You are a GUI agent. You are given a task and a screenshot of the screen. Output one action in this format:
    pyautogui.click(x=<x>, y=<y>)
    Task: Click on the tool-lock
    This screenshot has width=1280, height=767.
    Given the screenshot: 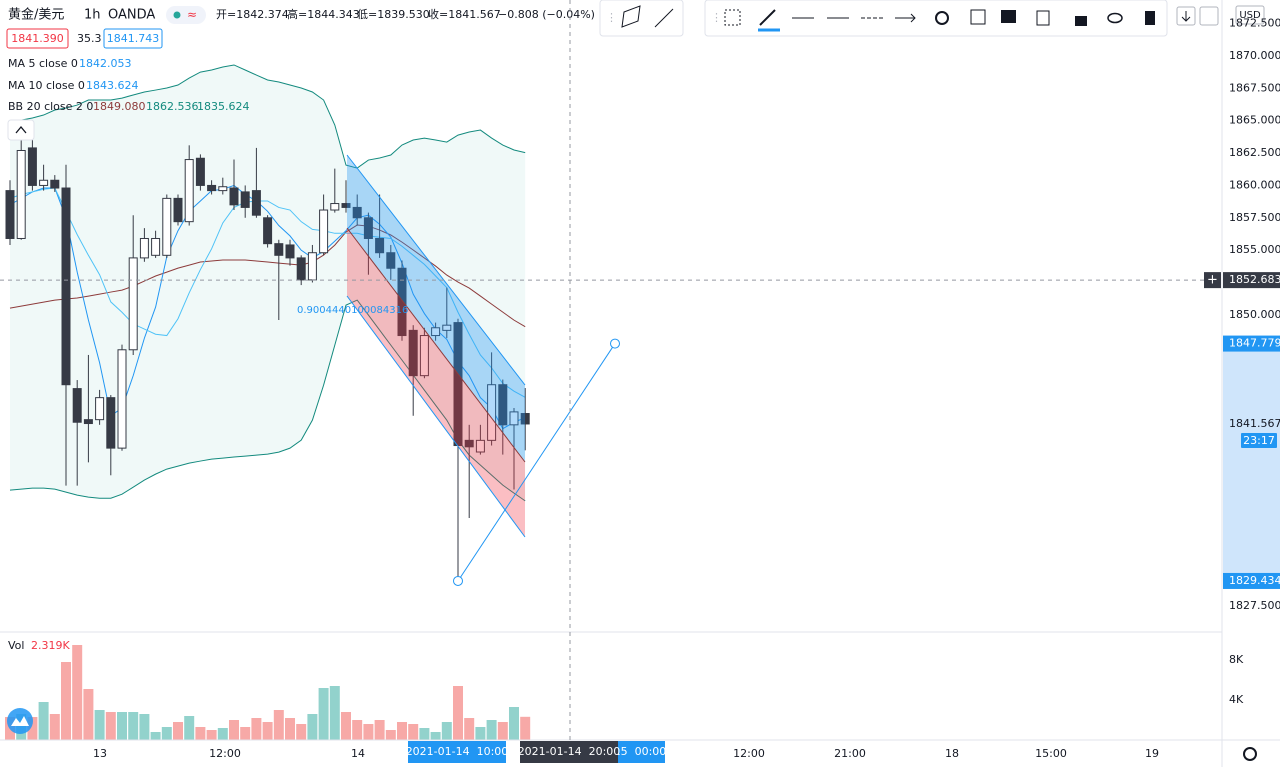 What is the action you would take?
    pyautogui.click(x=1081, y=21)
    